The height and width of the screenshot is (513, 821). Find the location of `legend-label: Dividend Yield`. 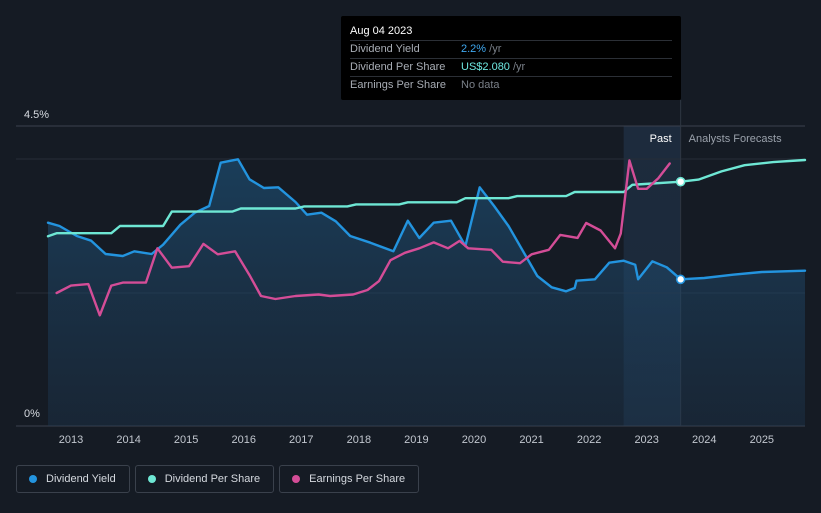

legend-label: Dividend Yield is located at coordinates (81, 479).